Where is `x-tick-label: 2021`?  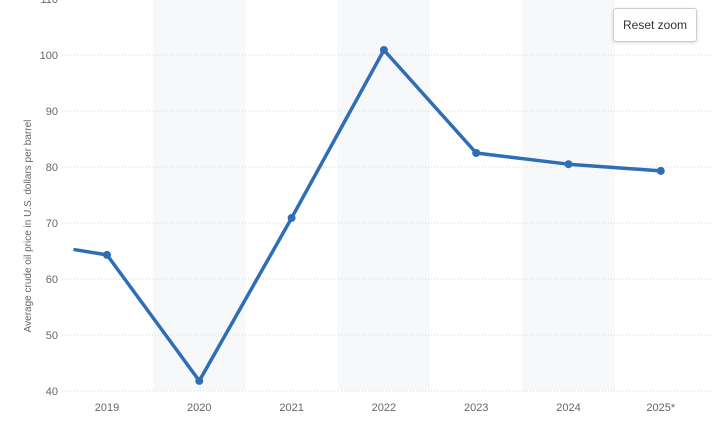 x-tick-label: 2021 is located at coordinates (291, 408).